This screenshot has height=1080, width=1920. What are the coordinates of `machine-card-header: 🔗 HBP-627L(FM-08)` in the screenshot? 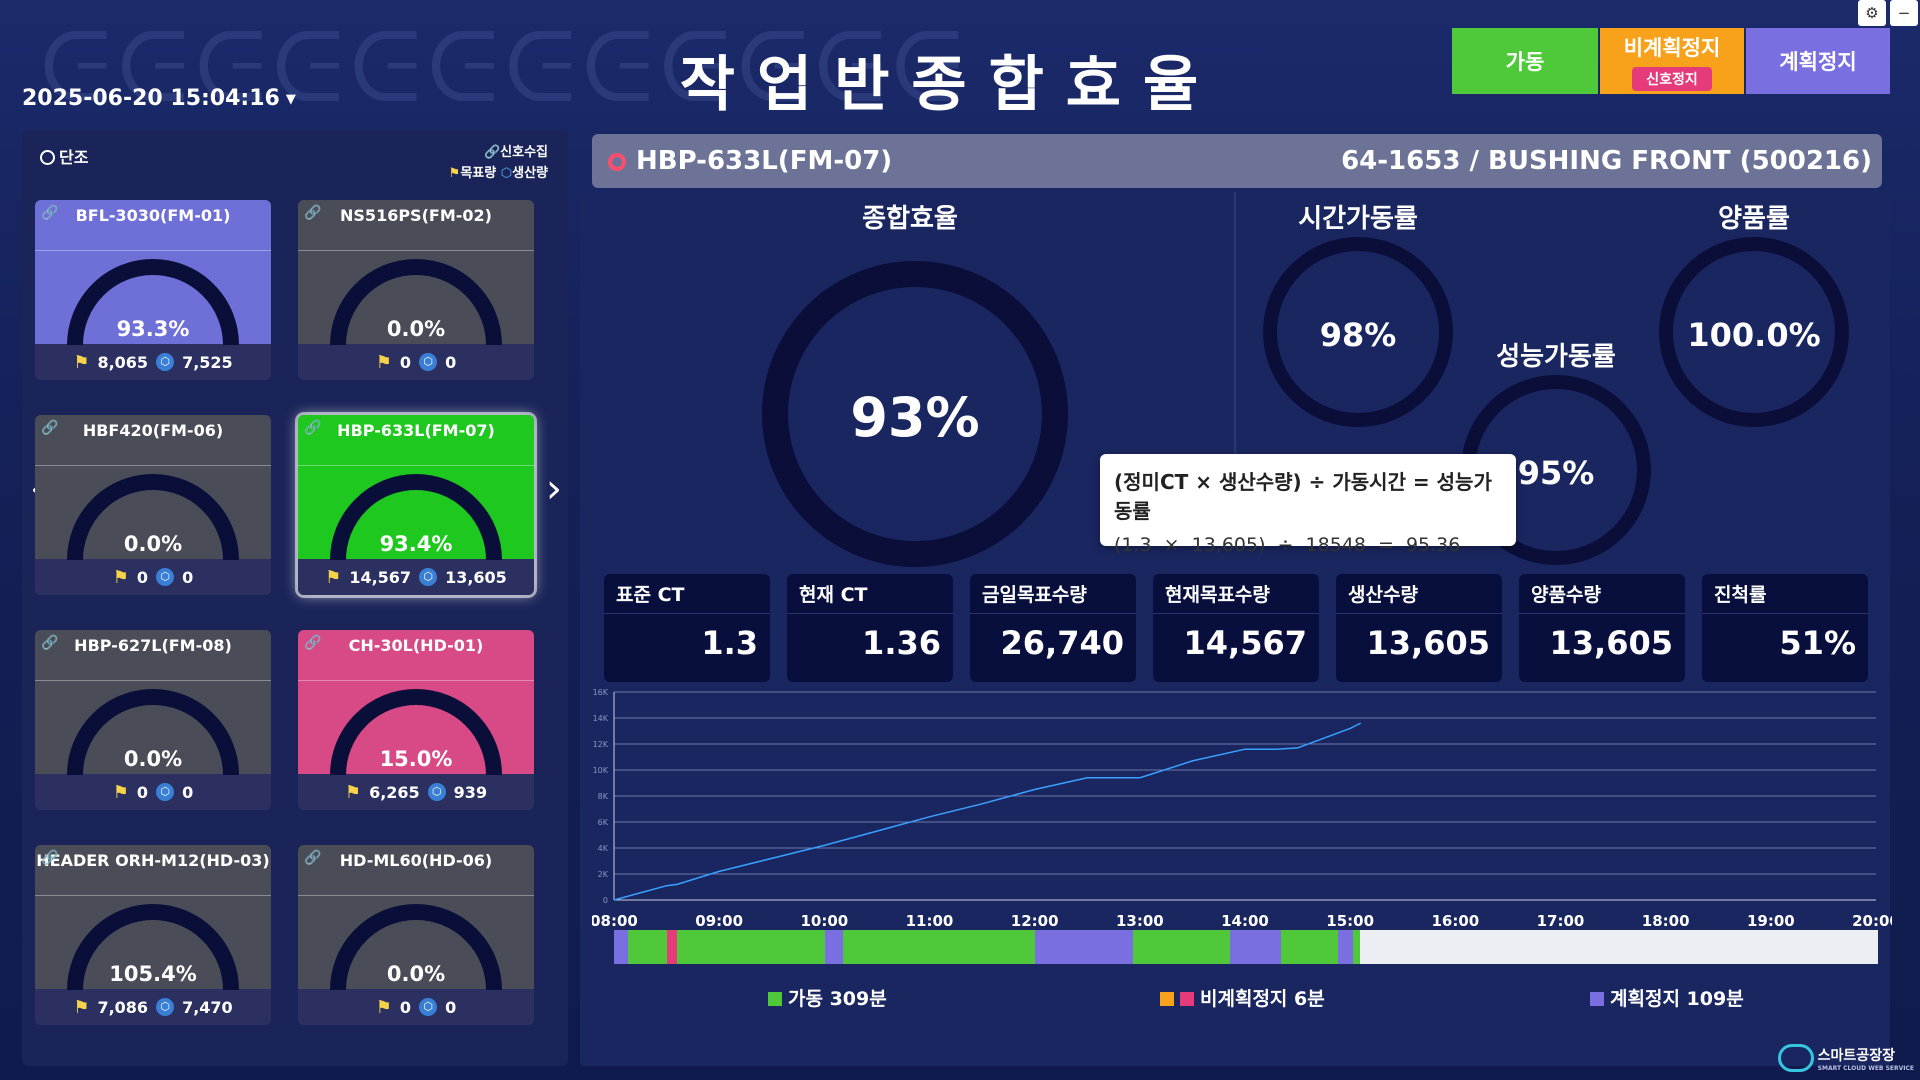 It's located at (153, 655).